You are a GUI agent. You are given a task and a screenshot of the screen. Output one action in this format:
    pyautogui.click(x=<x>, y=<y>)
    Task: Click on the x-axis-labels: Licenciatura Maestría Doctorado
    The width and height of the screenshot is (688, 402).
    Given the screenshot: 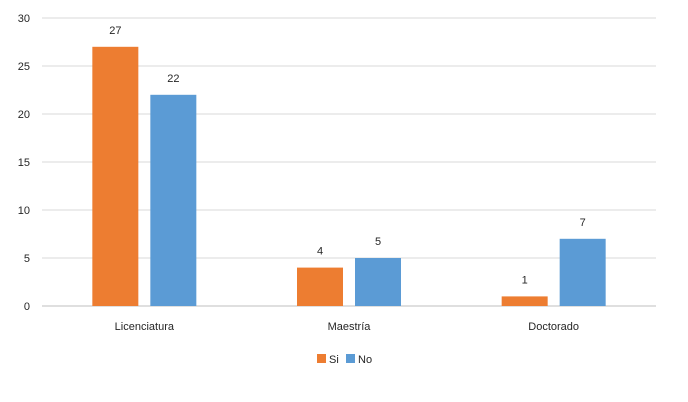 What is the action you would take?
    pyautogui.click(x=347, y=327)
    